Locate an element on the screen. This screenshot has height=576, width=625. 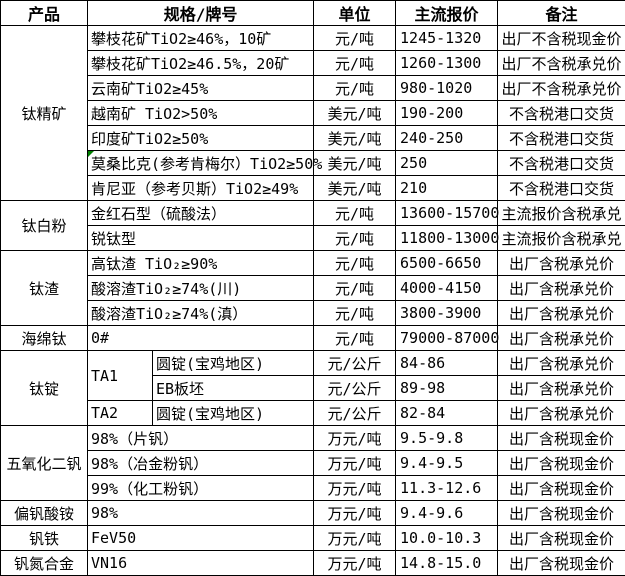
table-row: 钒铁 FeV50 万元/吨 10.0-10.3 出厂含税现金价 is located at coordinates (312, 538).